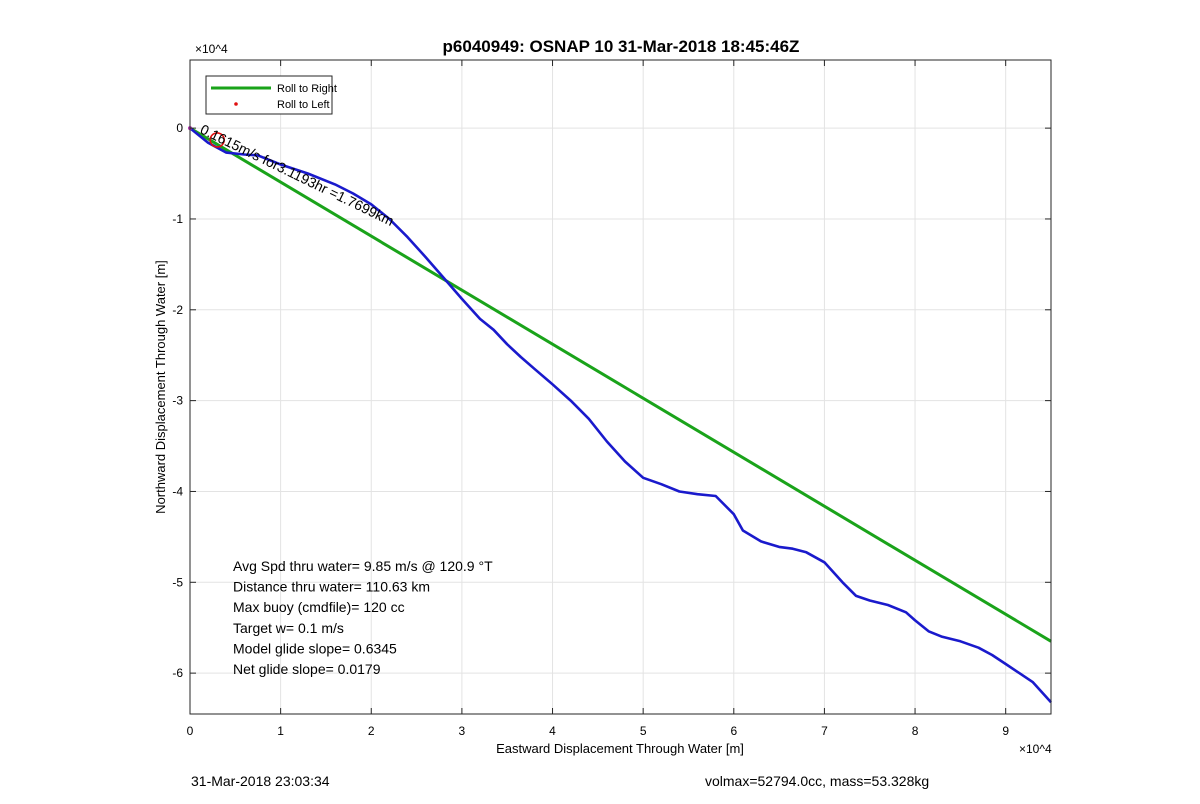 This screenshot has height=804, width=1200. Describe the element at coordinates (160, 387) in the screenshot. I see `y-axis-label: Northward Displacement Through Water [m]` at that location.